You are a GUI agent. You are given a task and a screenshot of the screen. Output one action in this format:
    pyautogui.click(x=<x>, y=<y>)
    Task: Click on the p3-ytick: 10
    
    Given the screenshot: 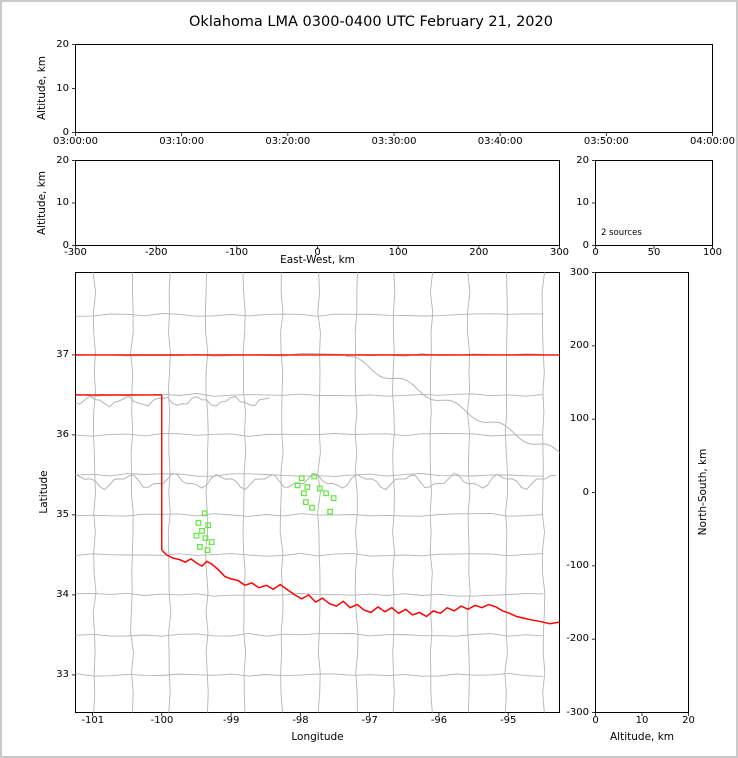 What is the action you would take?
    pyautogui.click(x=582, y=202)
    